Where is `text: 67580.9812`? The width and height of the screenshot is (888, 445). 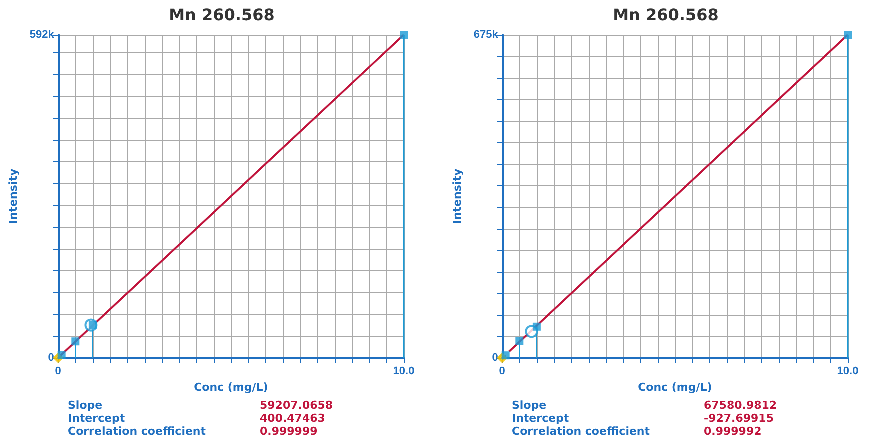
text: 67580.9812 is located at coordinates (741, 405).